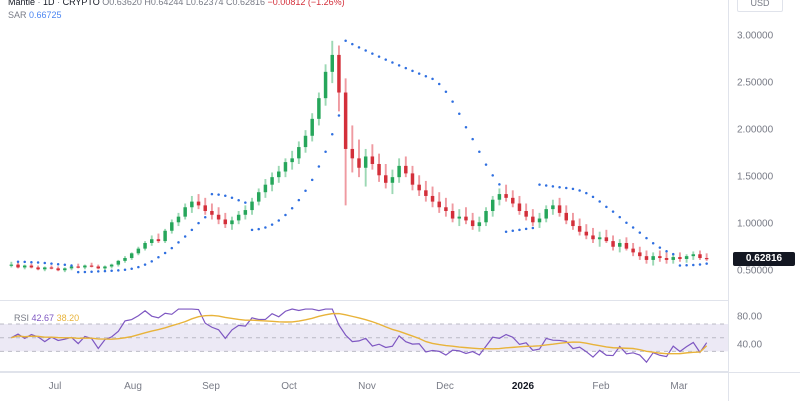 The height and width of the screenshot is (401, 800). What do you see at coordinates (755, 271) in the screenshot?
I see `price-axis-tick: 0.50000` at bounding box center [755, 271].